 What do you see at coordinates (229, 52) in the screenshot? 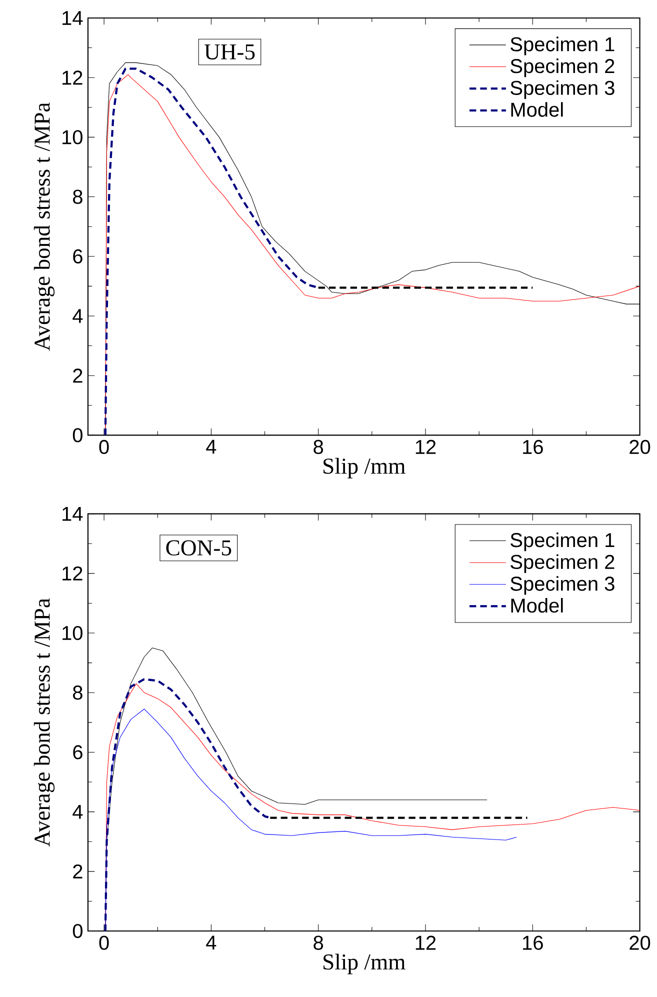
I see `annotation: UH-5` at bounding box center [229, 52].